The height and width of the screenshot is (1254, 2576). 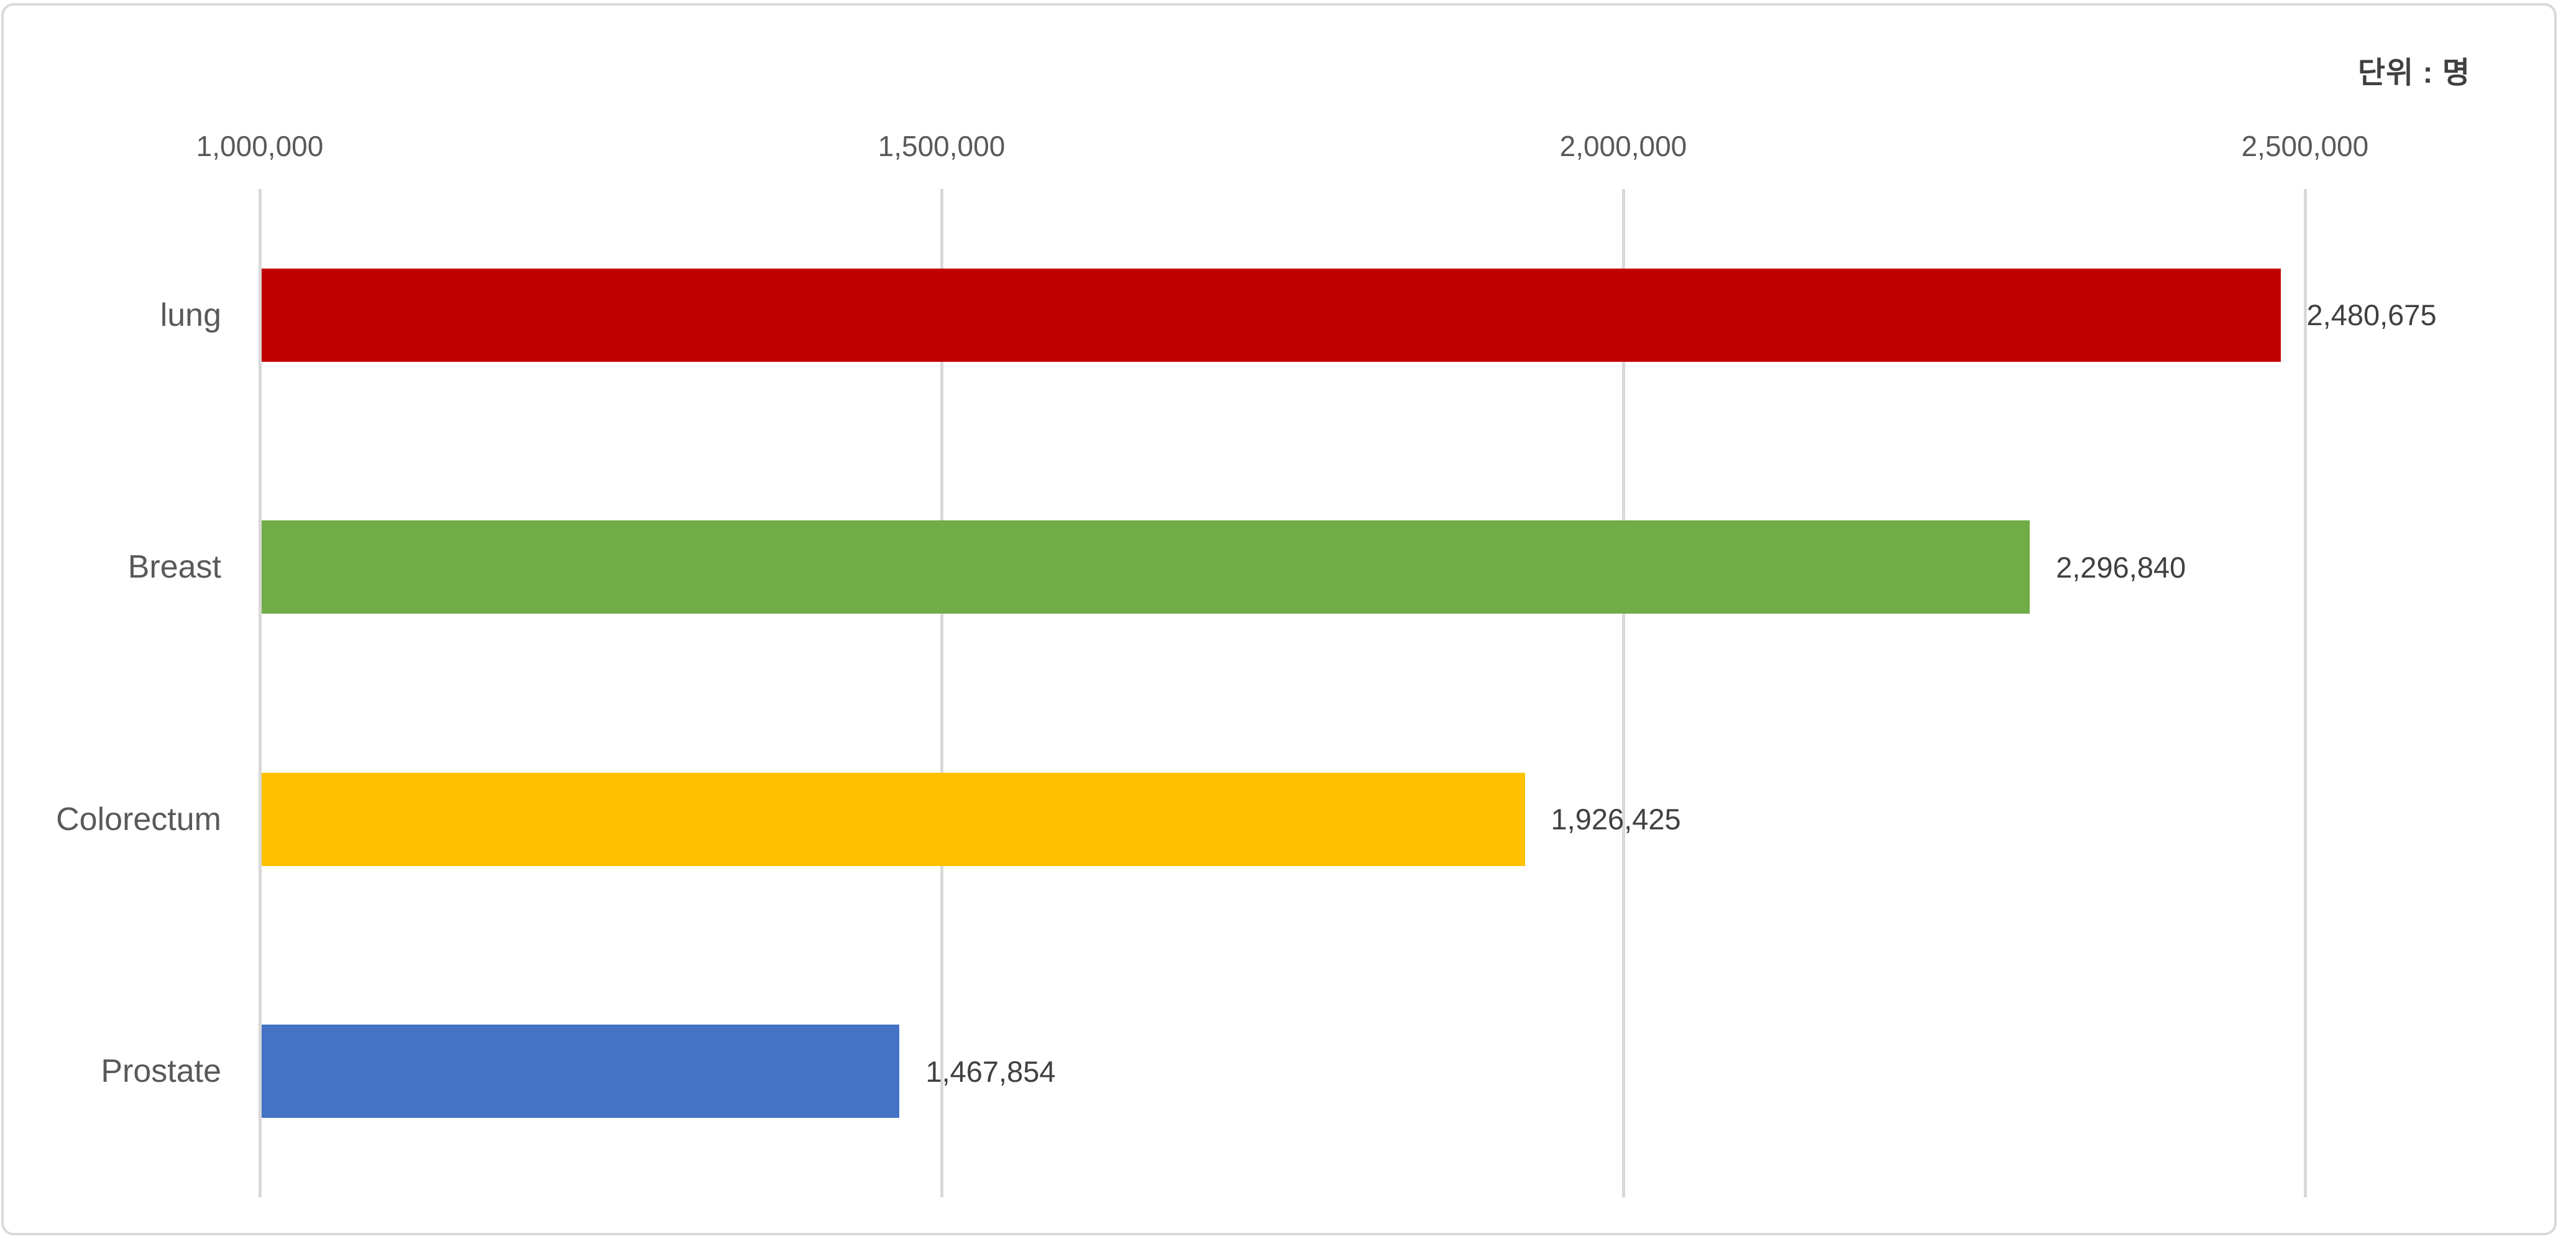 I want to click on category-label: Colorectum, so click(x=138, y=819).